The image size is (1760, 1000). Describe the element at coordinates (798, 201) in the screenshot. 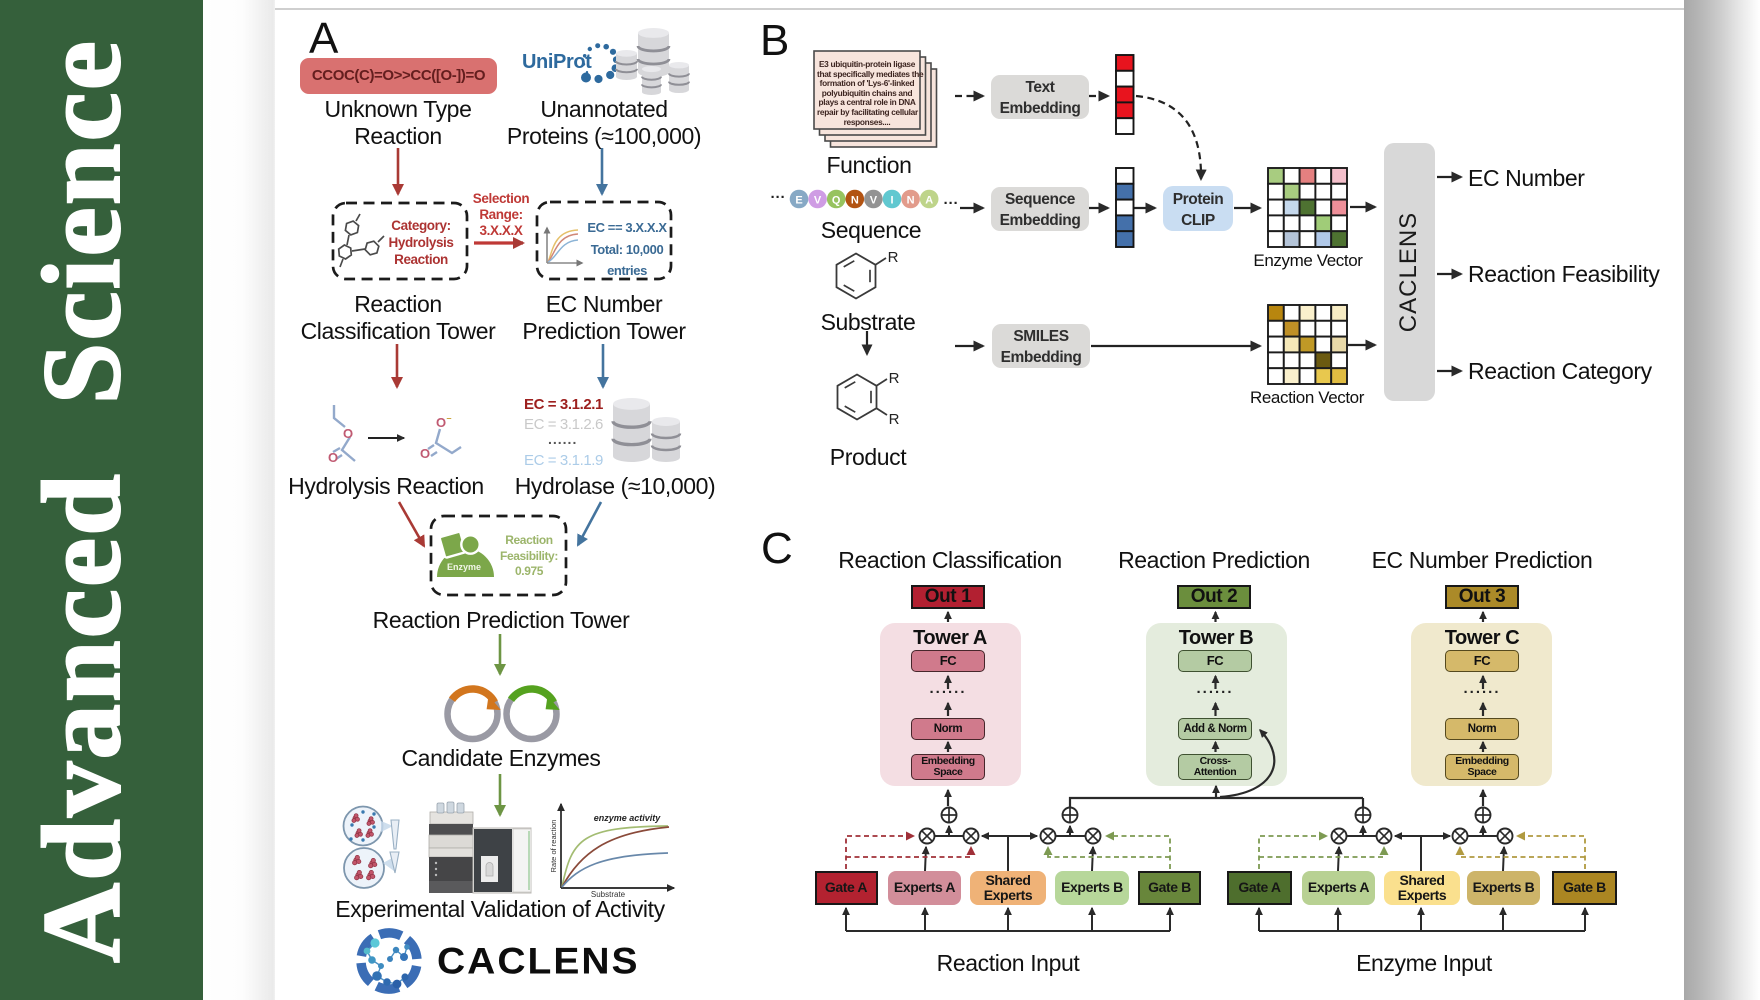

I see `svg-text: E` at that location.